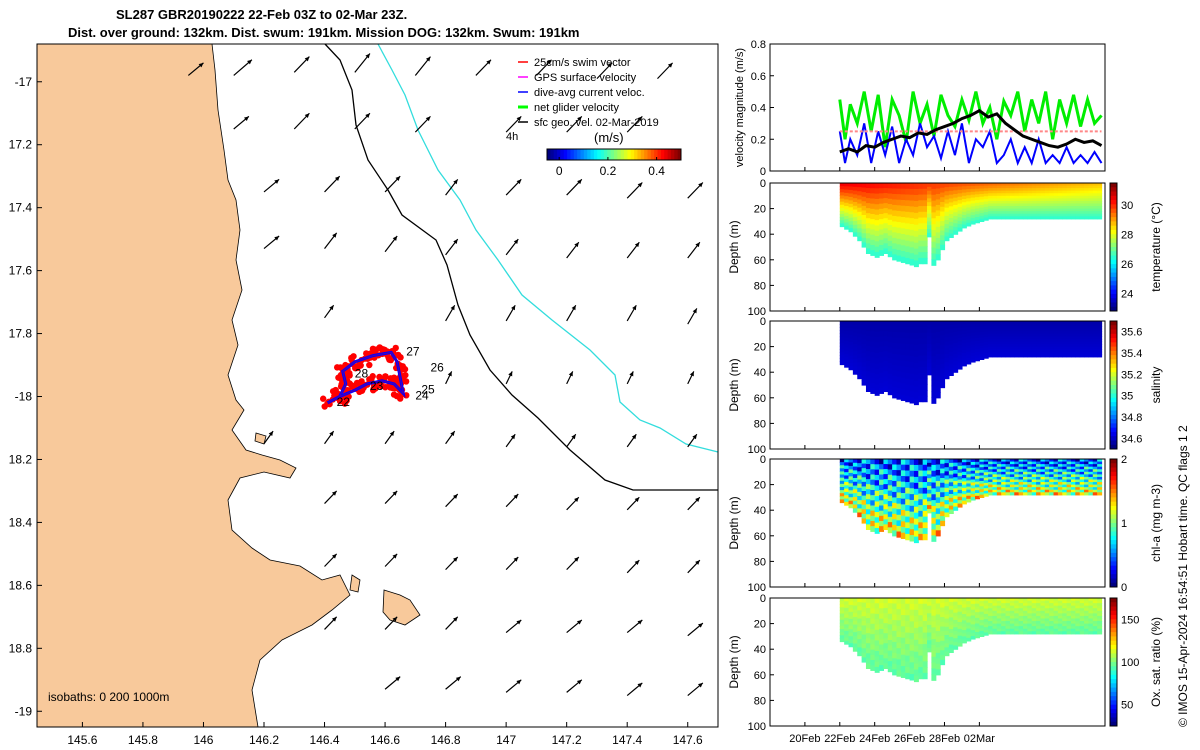  What do you see at coordinates (1131, 439) in the screenshot?
I see `salinity-colorbar-tick-label: 34.6` at bounding box center [1131, 439].